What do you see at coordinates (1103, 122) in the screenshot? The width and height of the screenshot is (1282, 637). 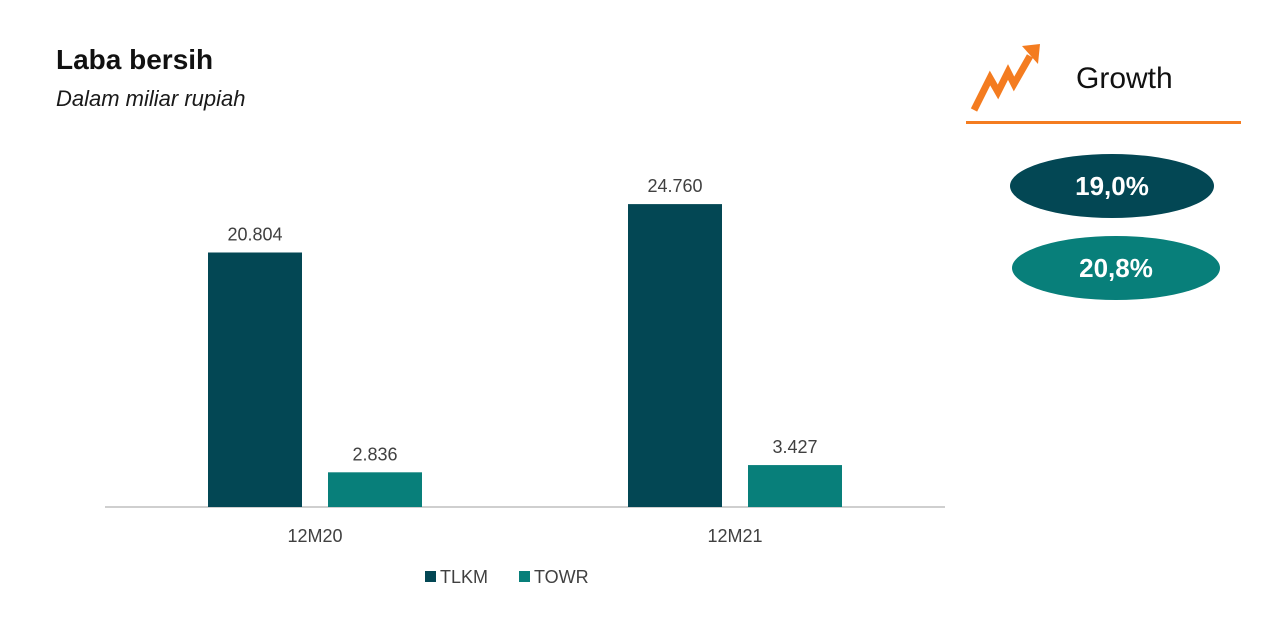 I see `growth-divider` at bounding box center [1103, 122].